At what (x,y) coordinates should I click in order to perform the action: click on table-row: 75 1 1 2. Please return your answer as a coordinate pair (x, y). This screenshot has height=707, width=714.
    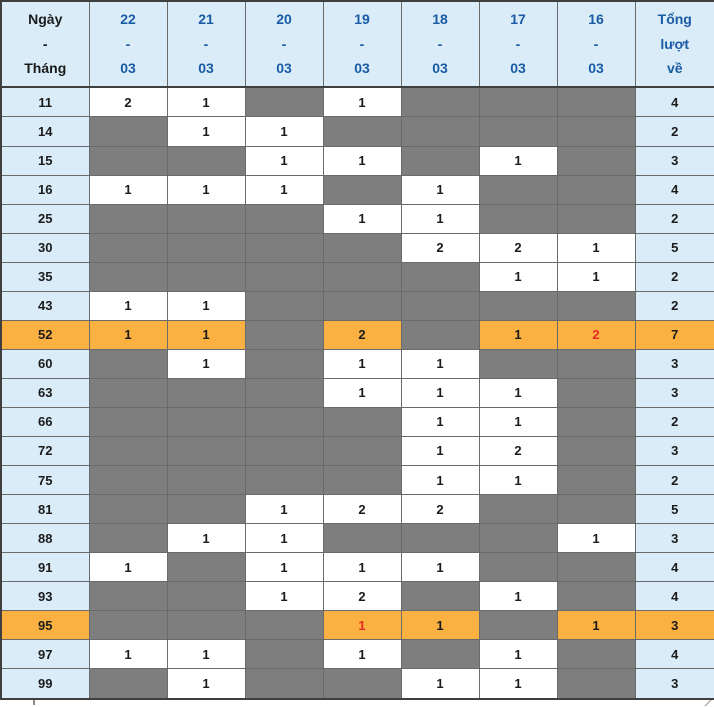
    Looking at the image, I should click on (357, 480).